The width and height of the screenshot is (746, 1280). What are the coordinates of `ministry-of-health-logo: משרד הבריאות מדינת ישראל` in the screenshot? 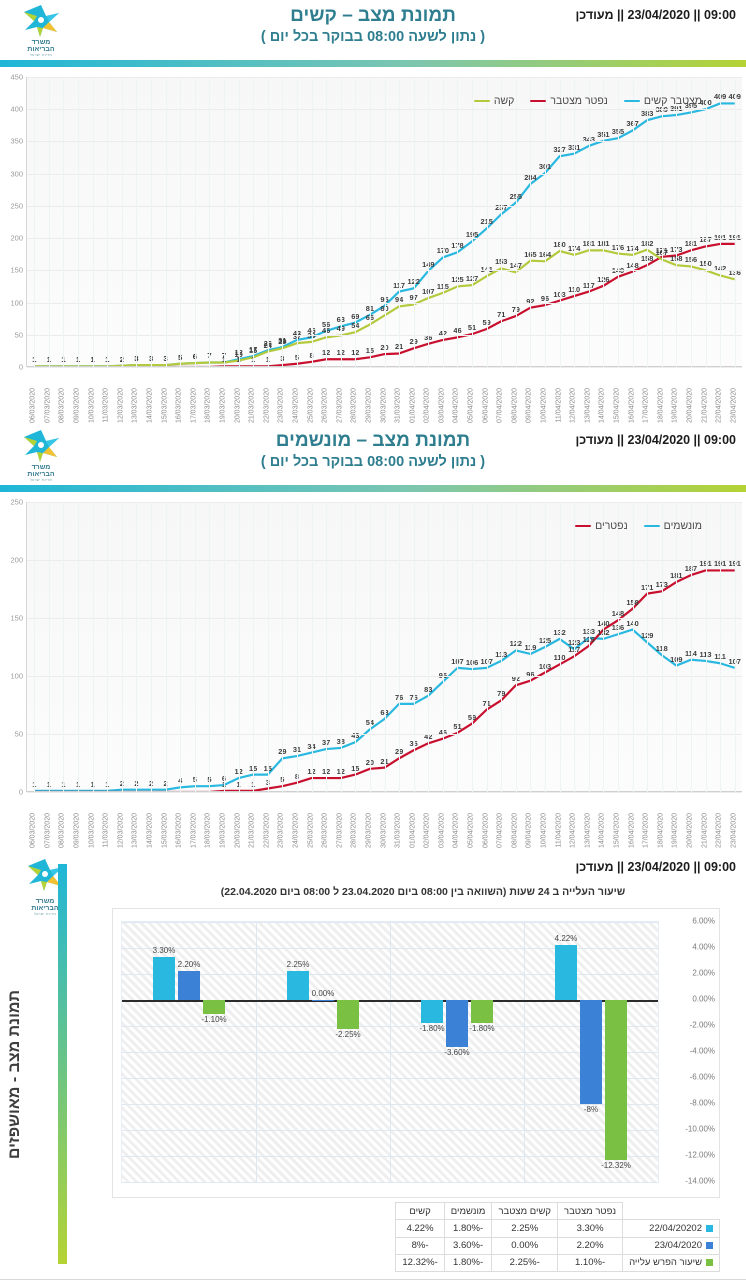 It's located at (41, 30).